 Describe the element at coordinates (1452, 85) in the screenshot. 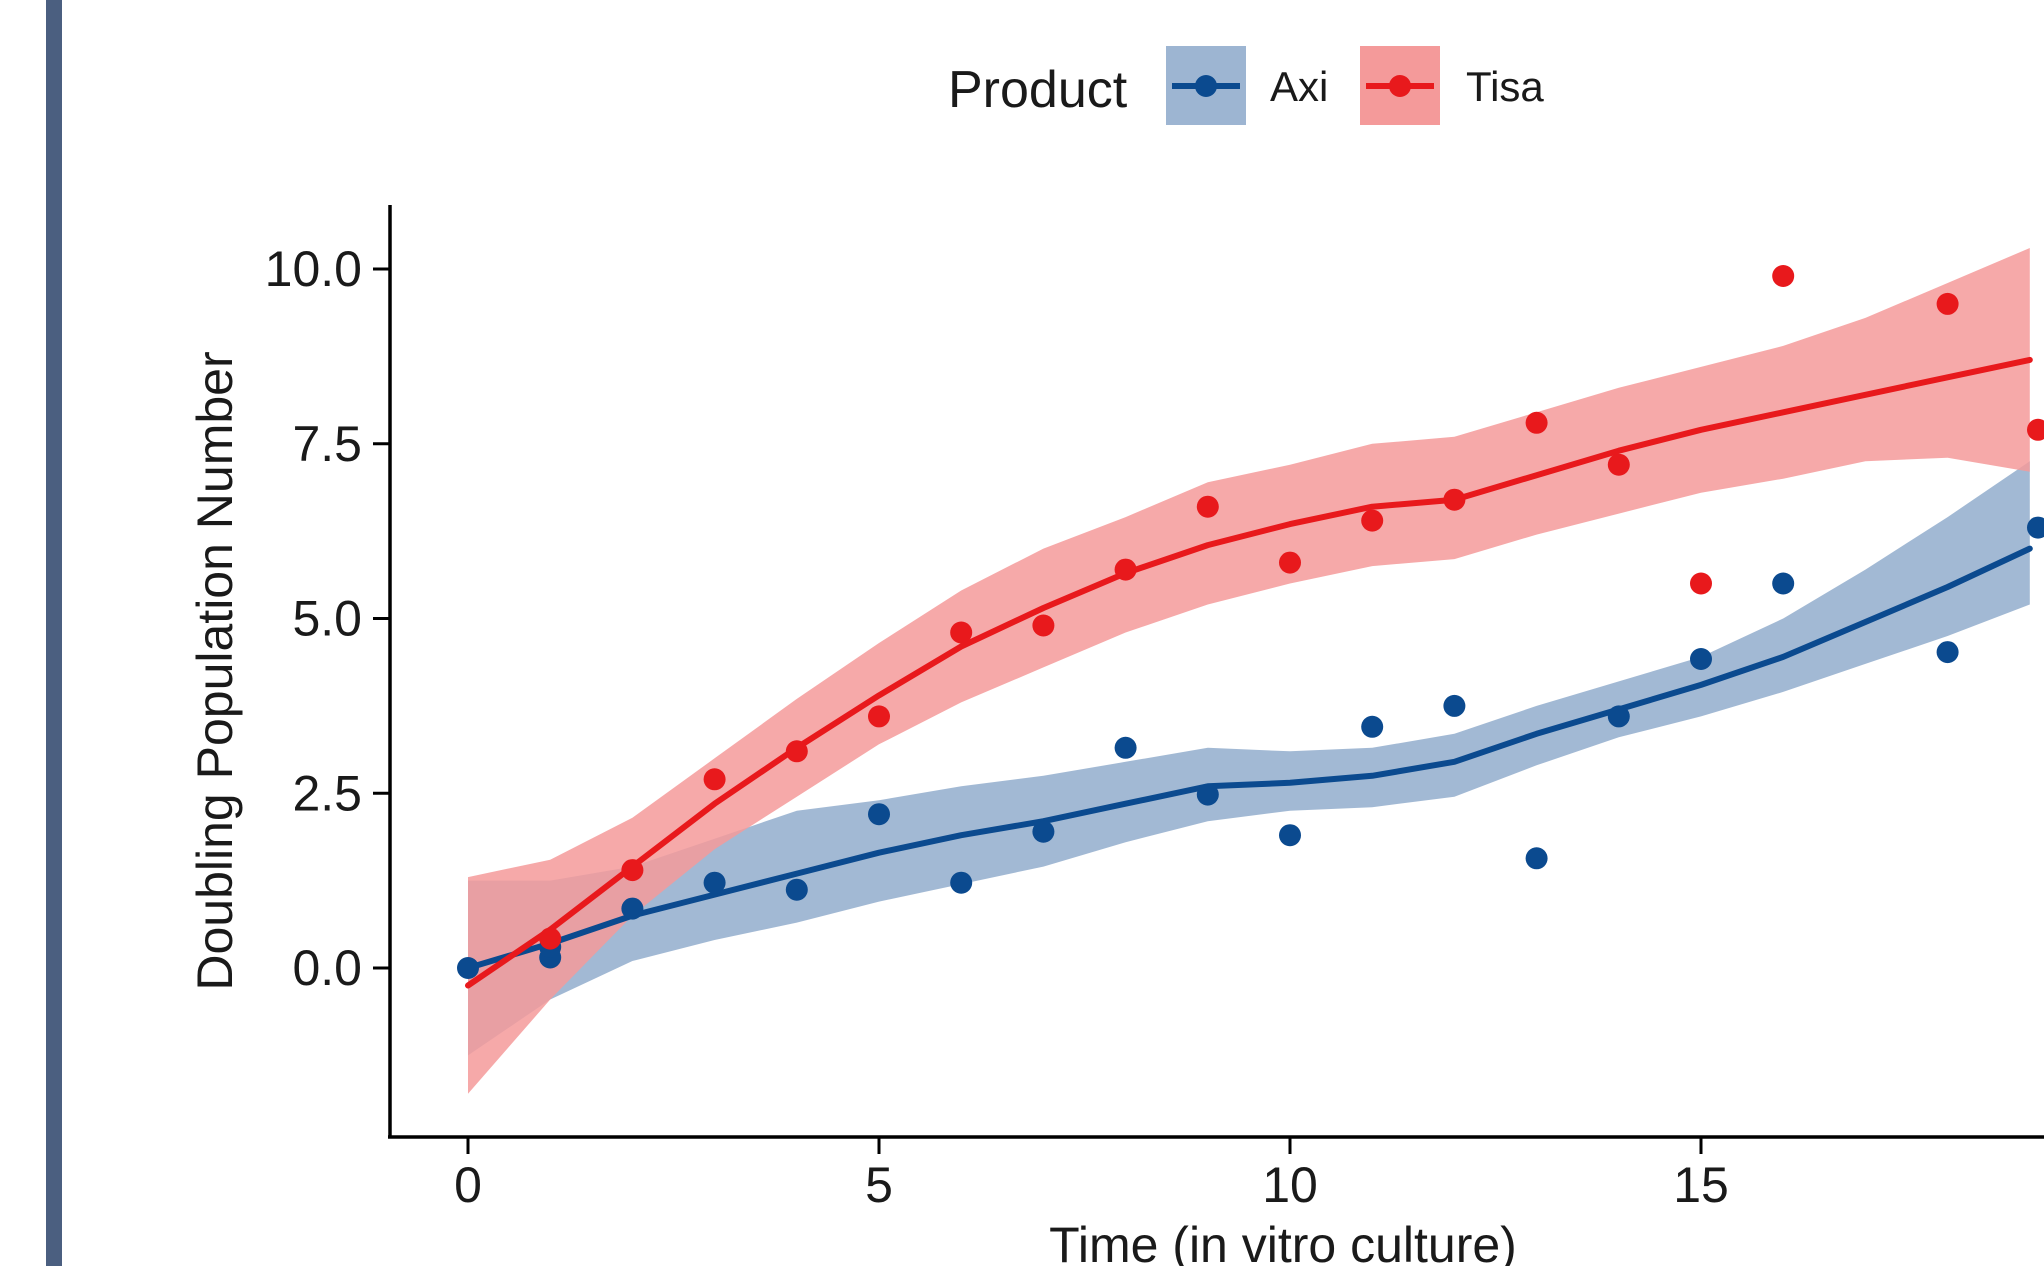

I see `legend-item-tisa: Tisa` at that location.